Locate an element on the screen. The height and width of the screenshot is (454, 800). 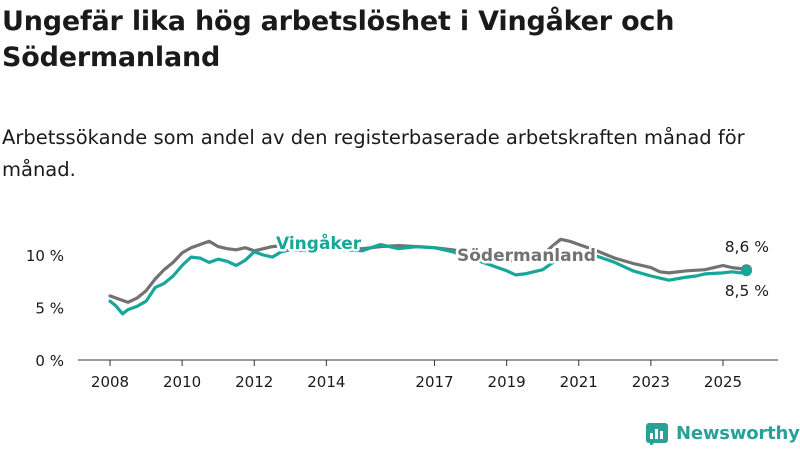
y-tick-label: 5 % is located at coordinates (49, 309).